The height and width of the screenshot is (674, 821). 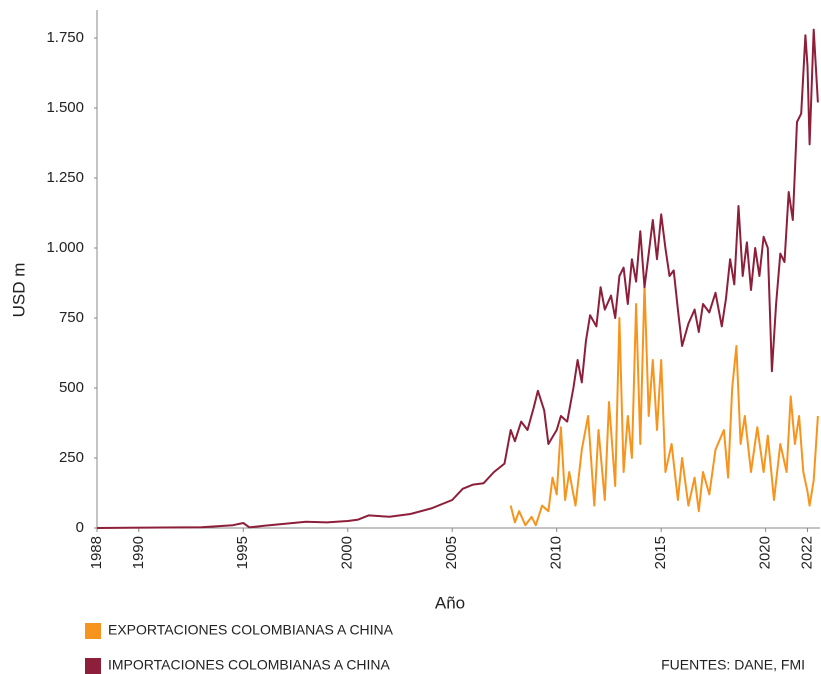 I want to click on x-tick-label: 2020, so click(x=765, y=552).